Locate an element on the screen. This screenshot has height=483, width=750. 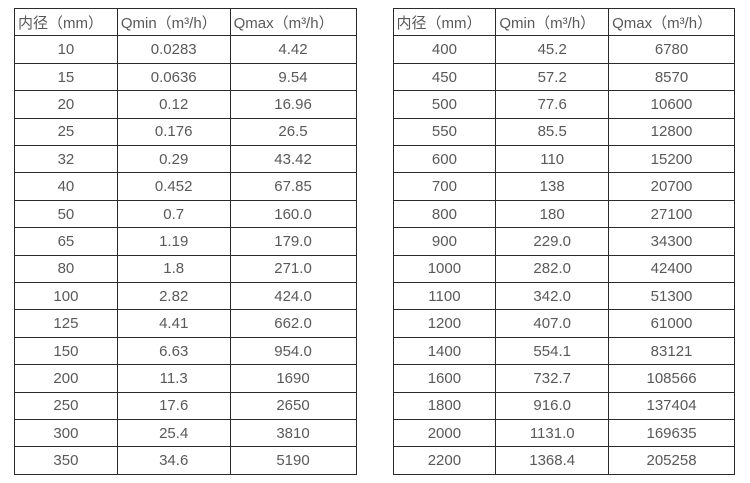
table-cell: 342.0 is located at coordinates (552, 296).